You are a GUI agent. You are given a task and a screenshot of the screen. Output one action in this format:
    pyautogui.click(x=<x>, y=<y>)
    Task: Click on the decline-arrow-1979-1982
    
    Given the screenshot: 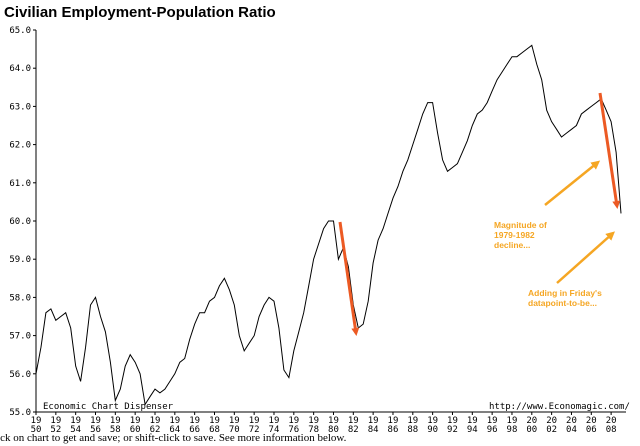 What is the action you would take?
    pyautogui.click(x=349, y=278)
    